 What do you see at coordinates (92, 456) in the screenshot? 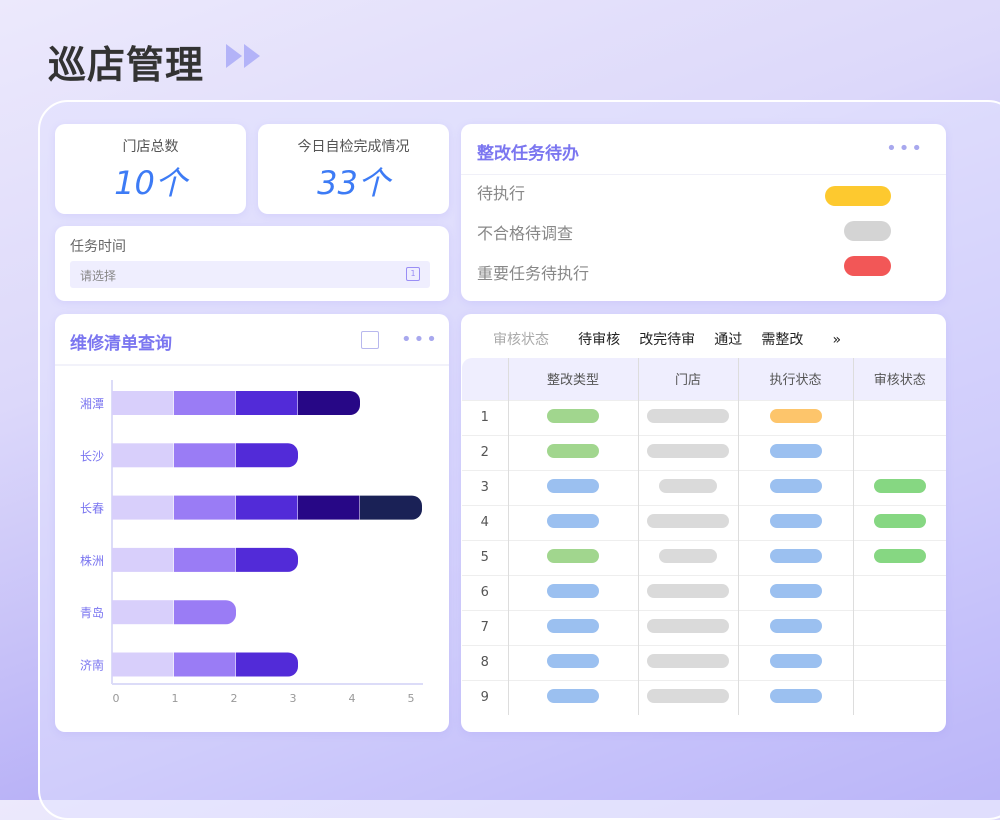
I see `category-label: 长沙` at bounding box center [92, 456].